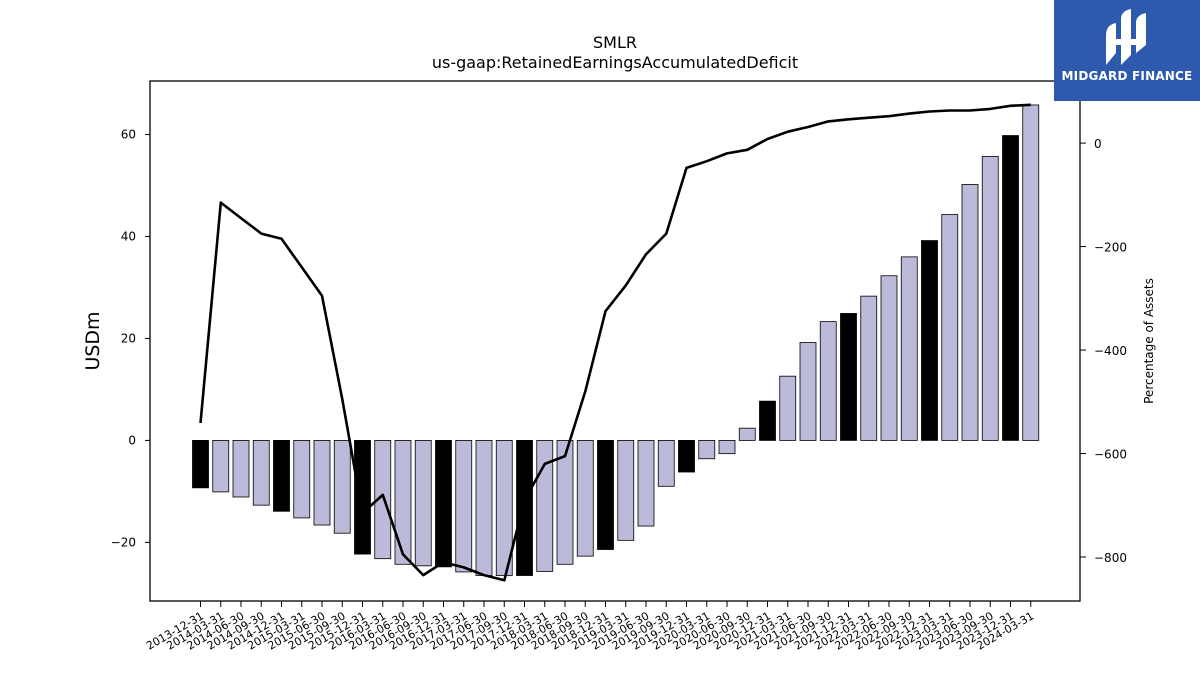 Image resolution: width=1200 pixels, height=675 pixels. What do you see at coordinates (1110, 455) in the screenshot?
I see `right-tick-label: −600` at bounding box center [1110, 455].